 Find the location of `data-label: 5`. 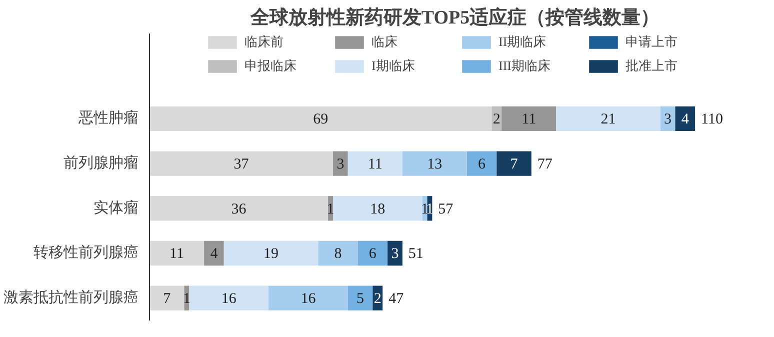

data-label: 5 is located at coordinates (360, 299).